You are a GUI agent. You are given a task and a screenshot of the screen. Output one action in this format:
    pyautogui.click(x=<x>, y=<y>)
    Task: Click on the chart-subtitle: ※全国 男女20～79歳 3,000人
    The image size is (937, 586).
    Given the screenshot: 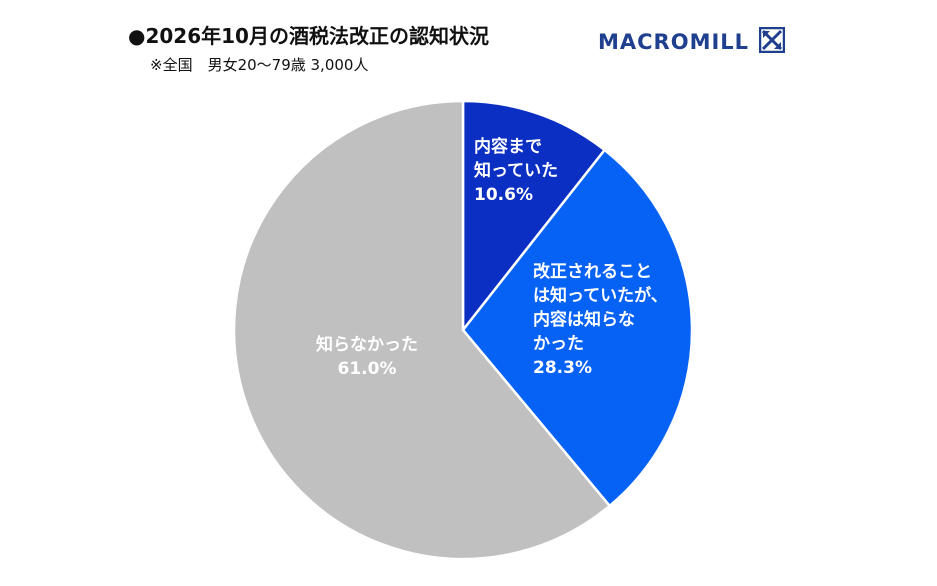 What is the action you would take?
    pyautogui.click(x=259, y=65)
    